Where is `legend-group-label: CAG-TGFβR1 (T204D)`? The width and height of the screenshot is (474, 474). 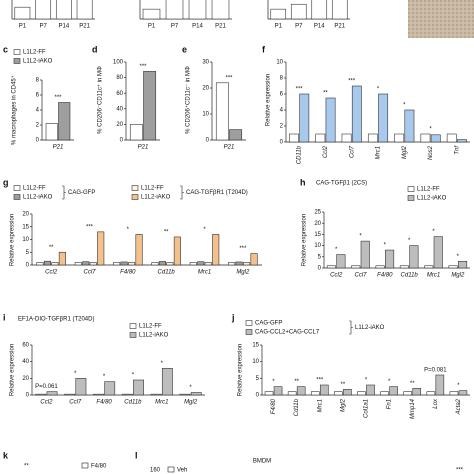 legend-group-label: CAG-TGFβR1 (T204D) is located at coordinates (217, 193).